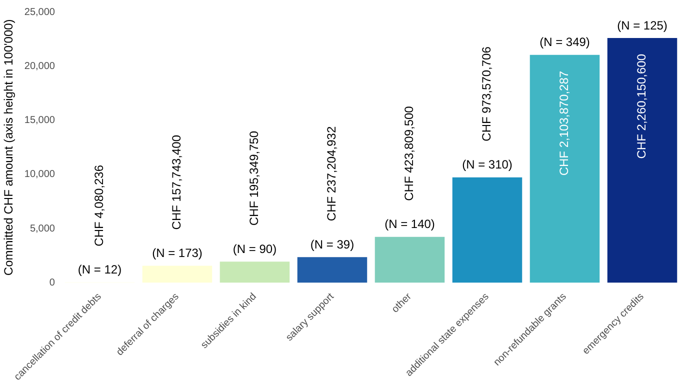 Image resolution: width=685 pixels, height=391 pixels. I want to click on data-label: CHF 2,260,150,600, so click(641, 106).